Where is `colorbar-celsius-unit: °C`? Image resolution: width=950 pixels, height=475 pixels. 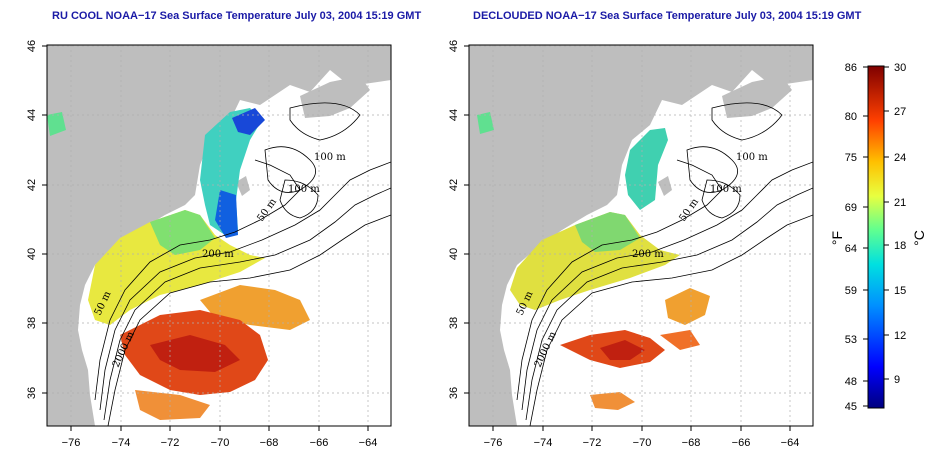
colorbar-celsius-unit: °C is located at coordinates (919, 238).